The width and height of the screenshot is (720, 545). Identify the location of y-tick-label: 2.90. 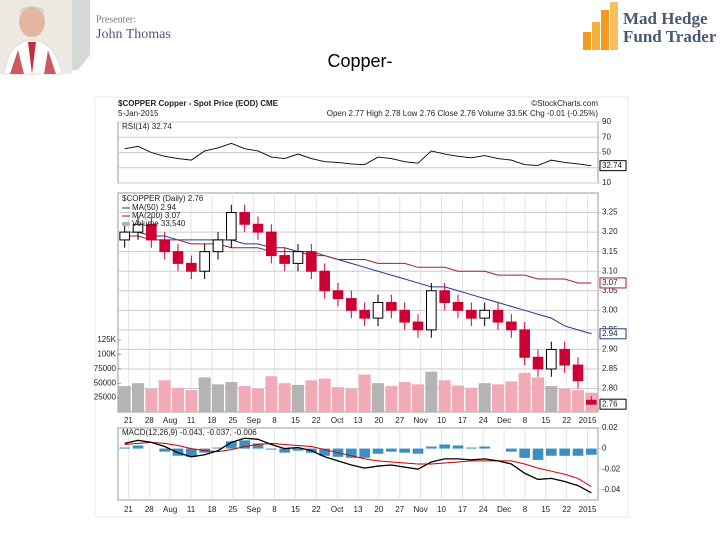
(610, 349).